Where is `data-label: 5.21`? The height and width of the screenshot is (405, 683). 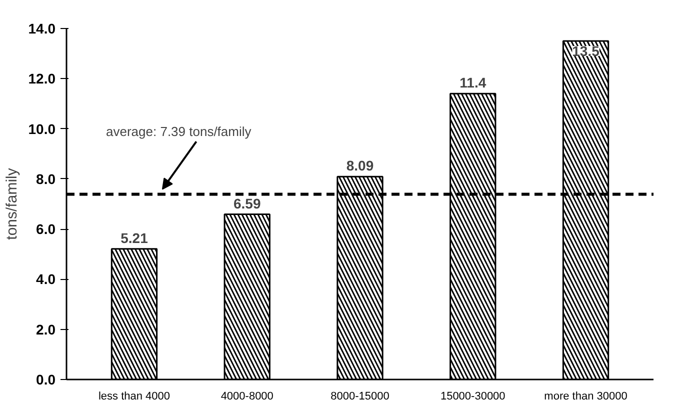 data-label: 5.21 is located at coordinates (134, 238).